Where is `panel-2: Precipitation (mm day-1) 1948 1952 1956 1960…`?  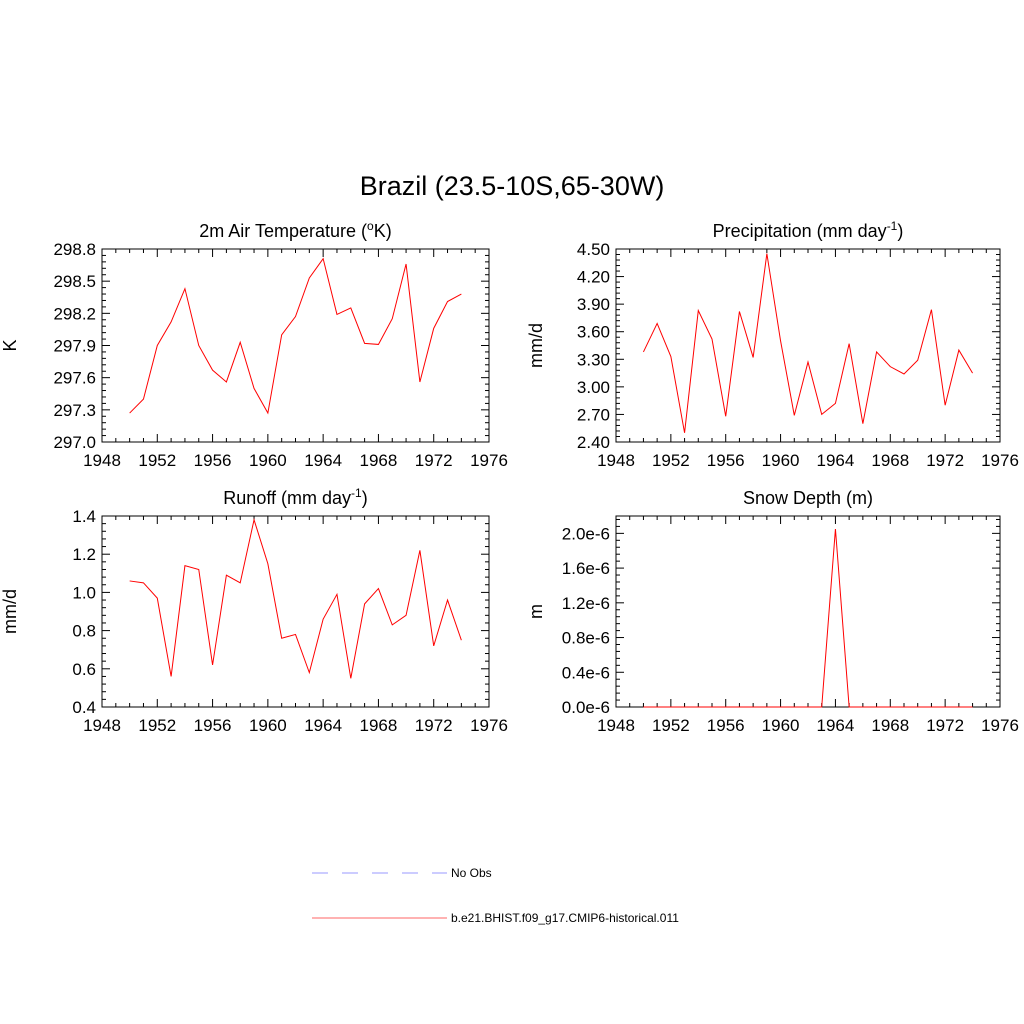
panel-2: Precipitation (mm day-1) 1948 1952 1956 1960… is located at coordinates (772, 344).